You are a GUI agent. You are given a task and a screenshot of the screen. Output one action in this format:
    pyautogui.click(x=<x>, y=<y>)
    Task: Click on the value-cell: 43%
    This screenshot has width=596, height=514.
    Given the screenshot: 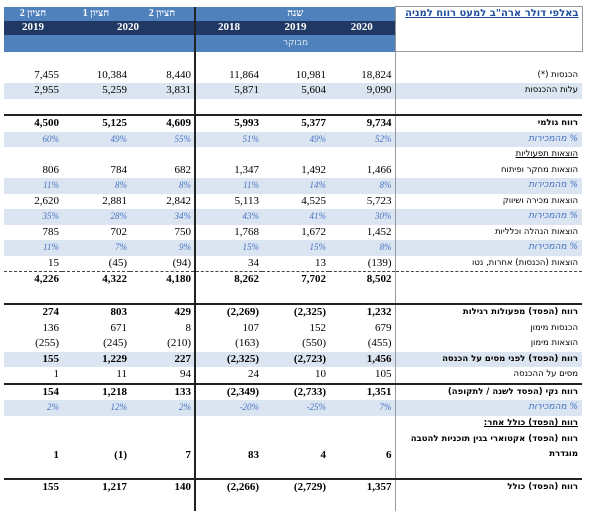 What is the action you would take?
    pyautogui.click(x=228, y=217)
    